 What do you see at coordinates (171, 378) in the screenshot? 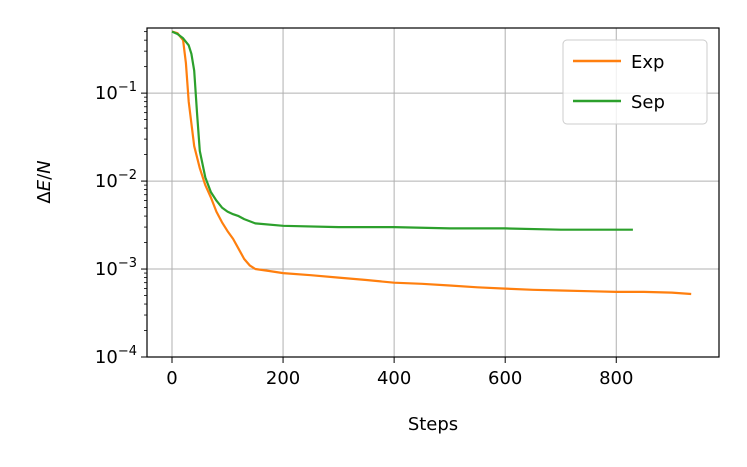
I see `x-tick-label: 0` at bounding box center [171, 378].